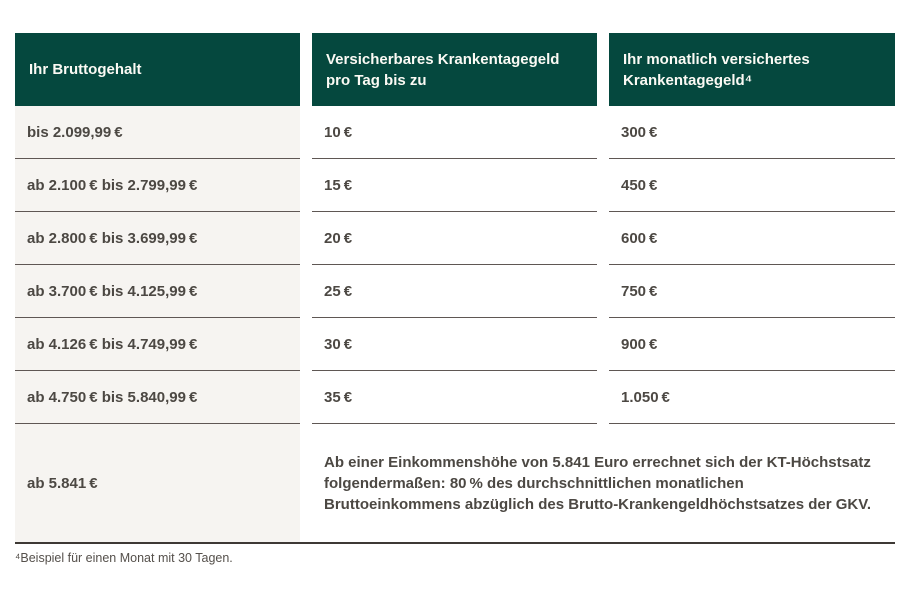 This screenshot has width=920, height=606. Describe the element at coordinates (454, 397) in the screenshot. I see `row-6-pro-tag: 35 €` at that location.